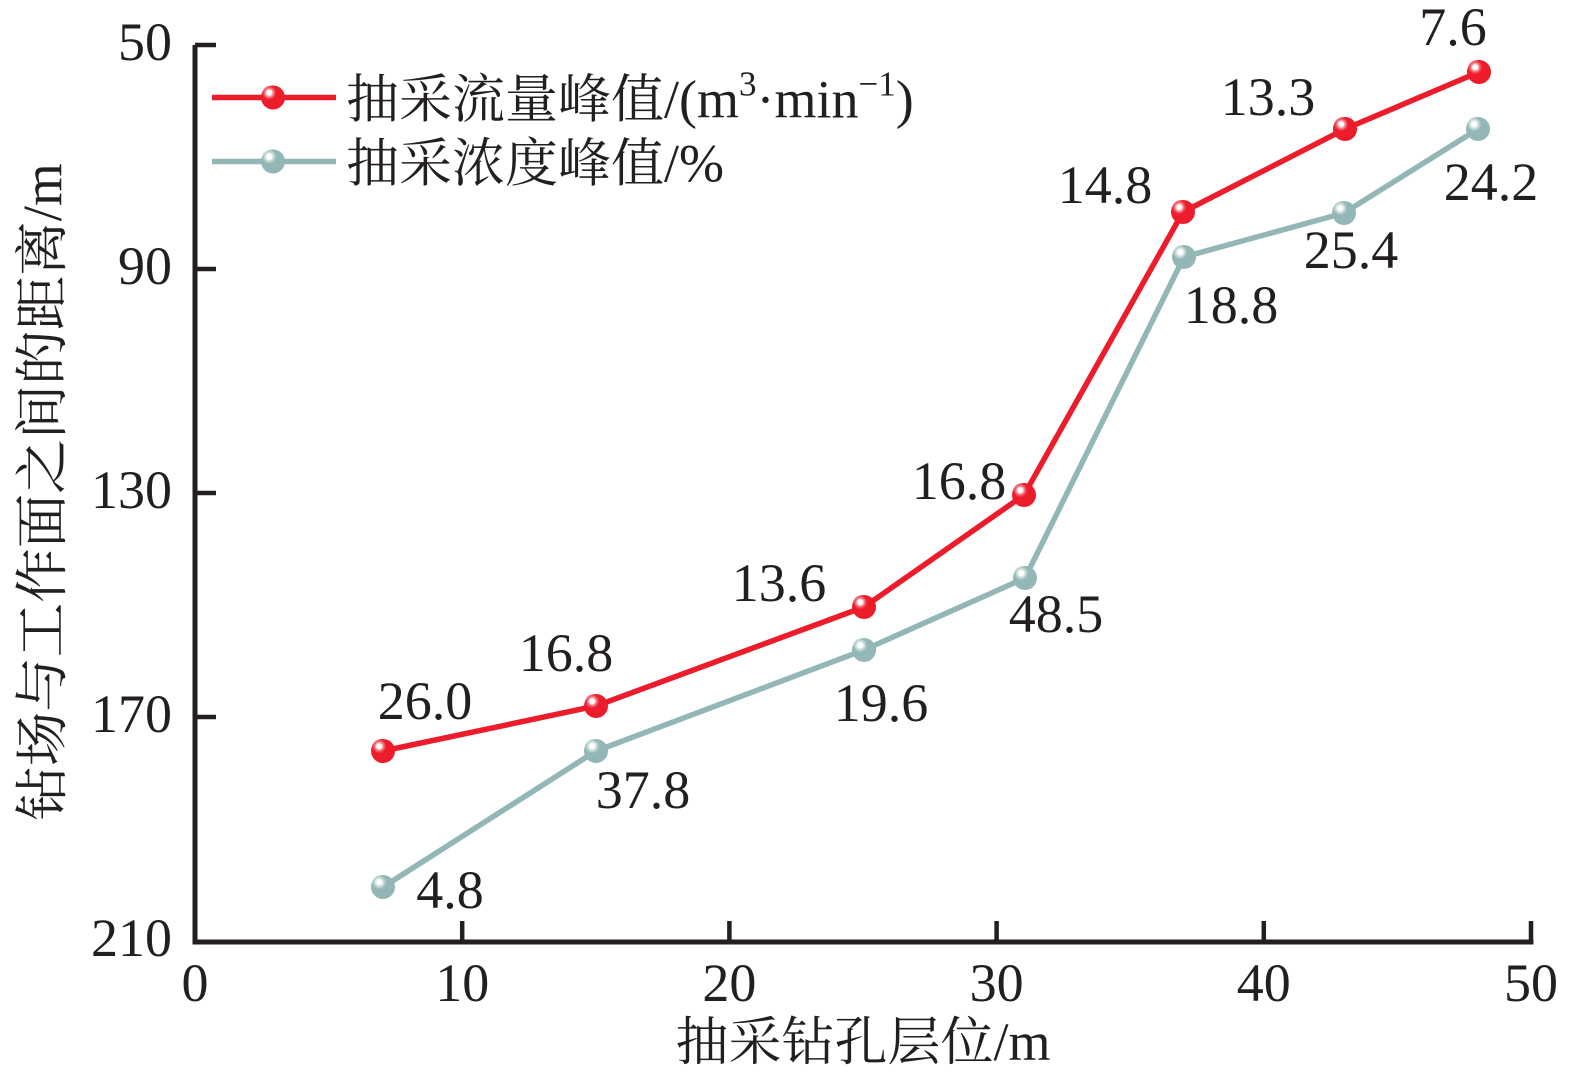 The height and width of the screenshot is (1083, 1575). I want to click on svg-text: 10, so click(462, 983).